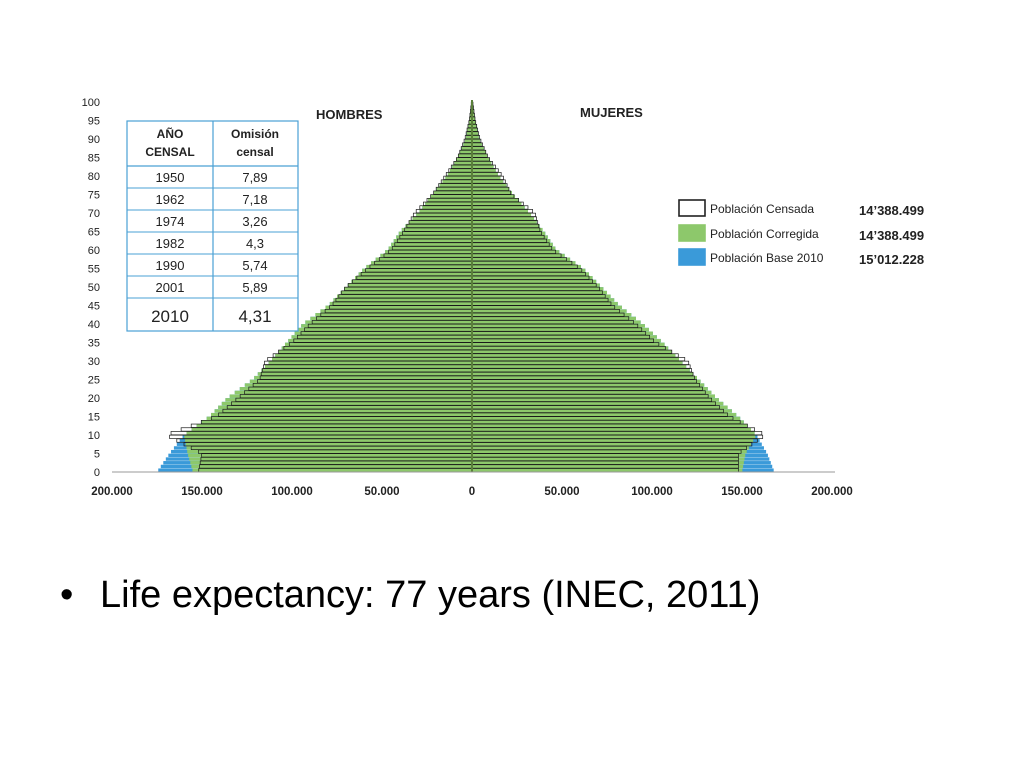 The width and height of the screenshot is (1024, 768). Describe the element at coordinates (381, 492) in the screenshot. I see `x-tick-3: 50.000` at that location.